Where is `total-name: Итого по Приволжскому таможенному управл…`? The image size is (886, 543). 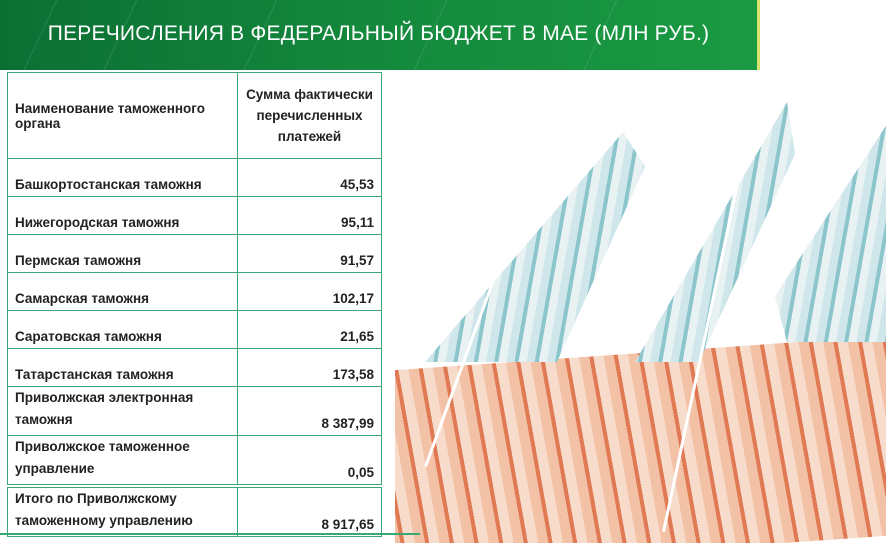
total-name: Итого по Приволжскому таможенному управл… is located at coordinates (122, 510).